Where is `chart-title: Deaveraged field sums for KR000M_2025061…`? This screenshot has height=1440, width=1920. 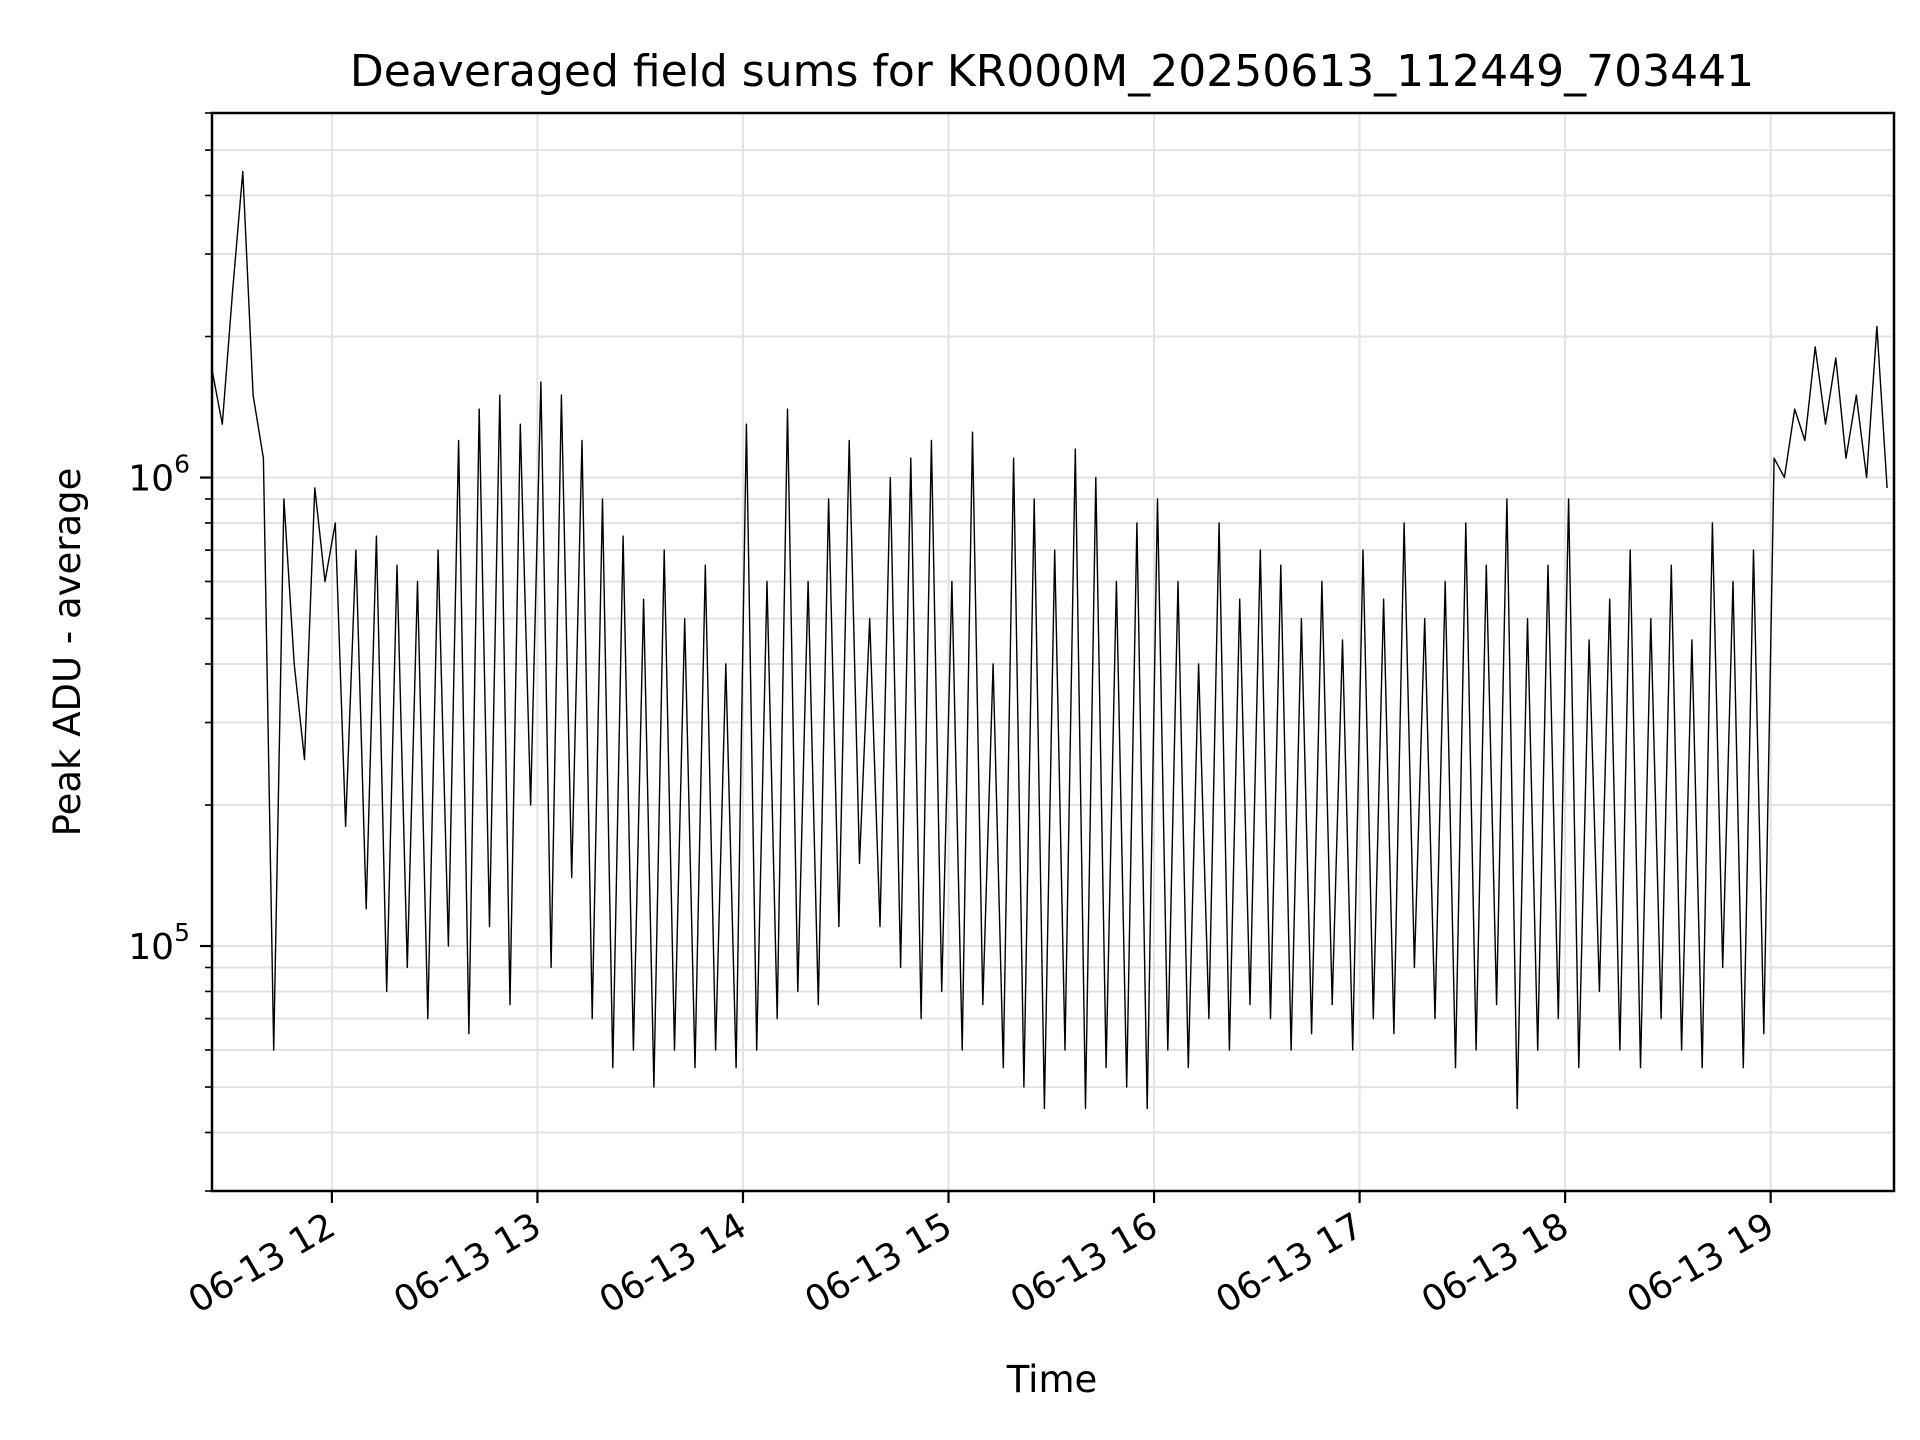 chart-title: Deaveraged field sums for KR000M_2025061… is located at coordinates (1052, 71).